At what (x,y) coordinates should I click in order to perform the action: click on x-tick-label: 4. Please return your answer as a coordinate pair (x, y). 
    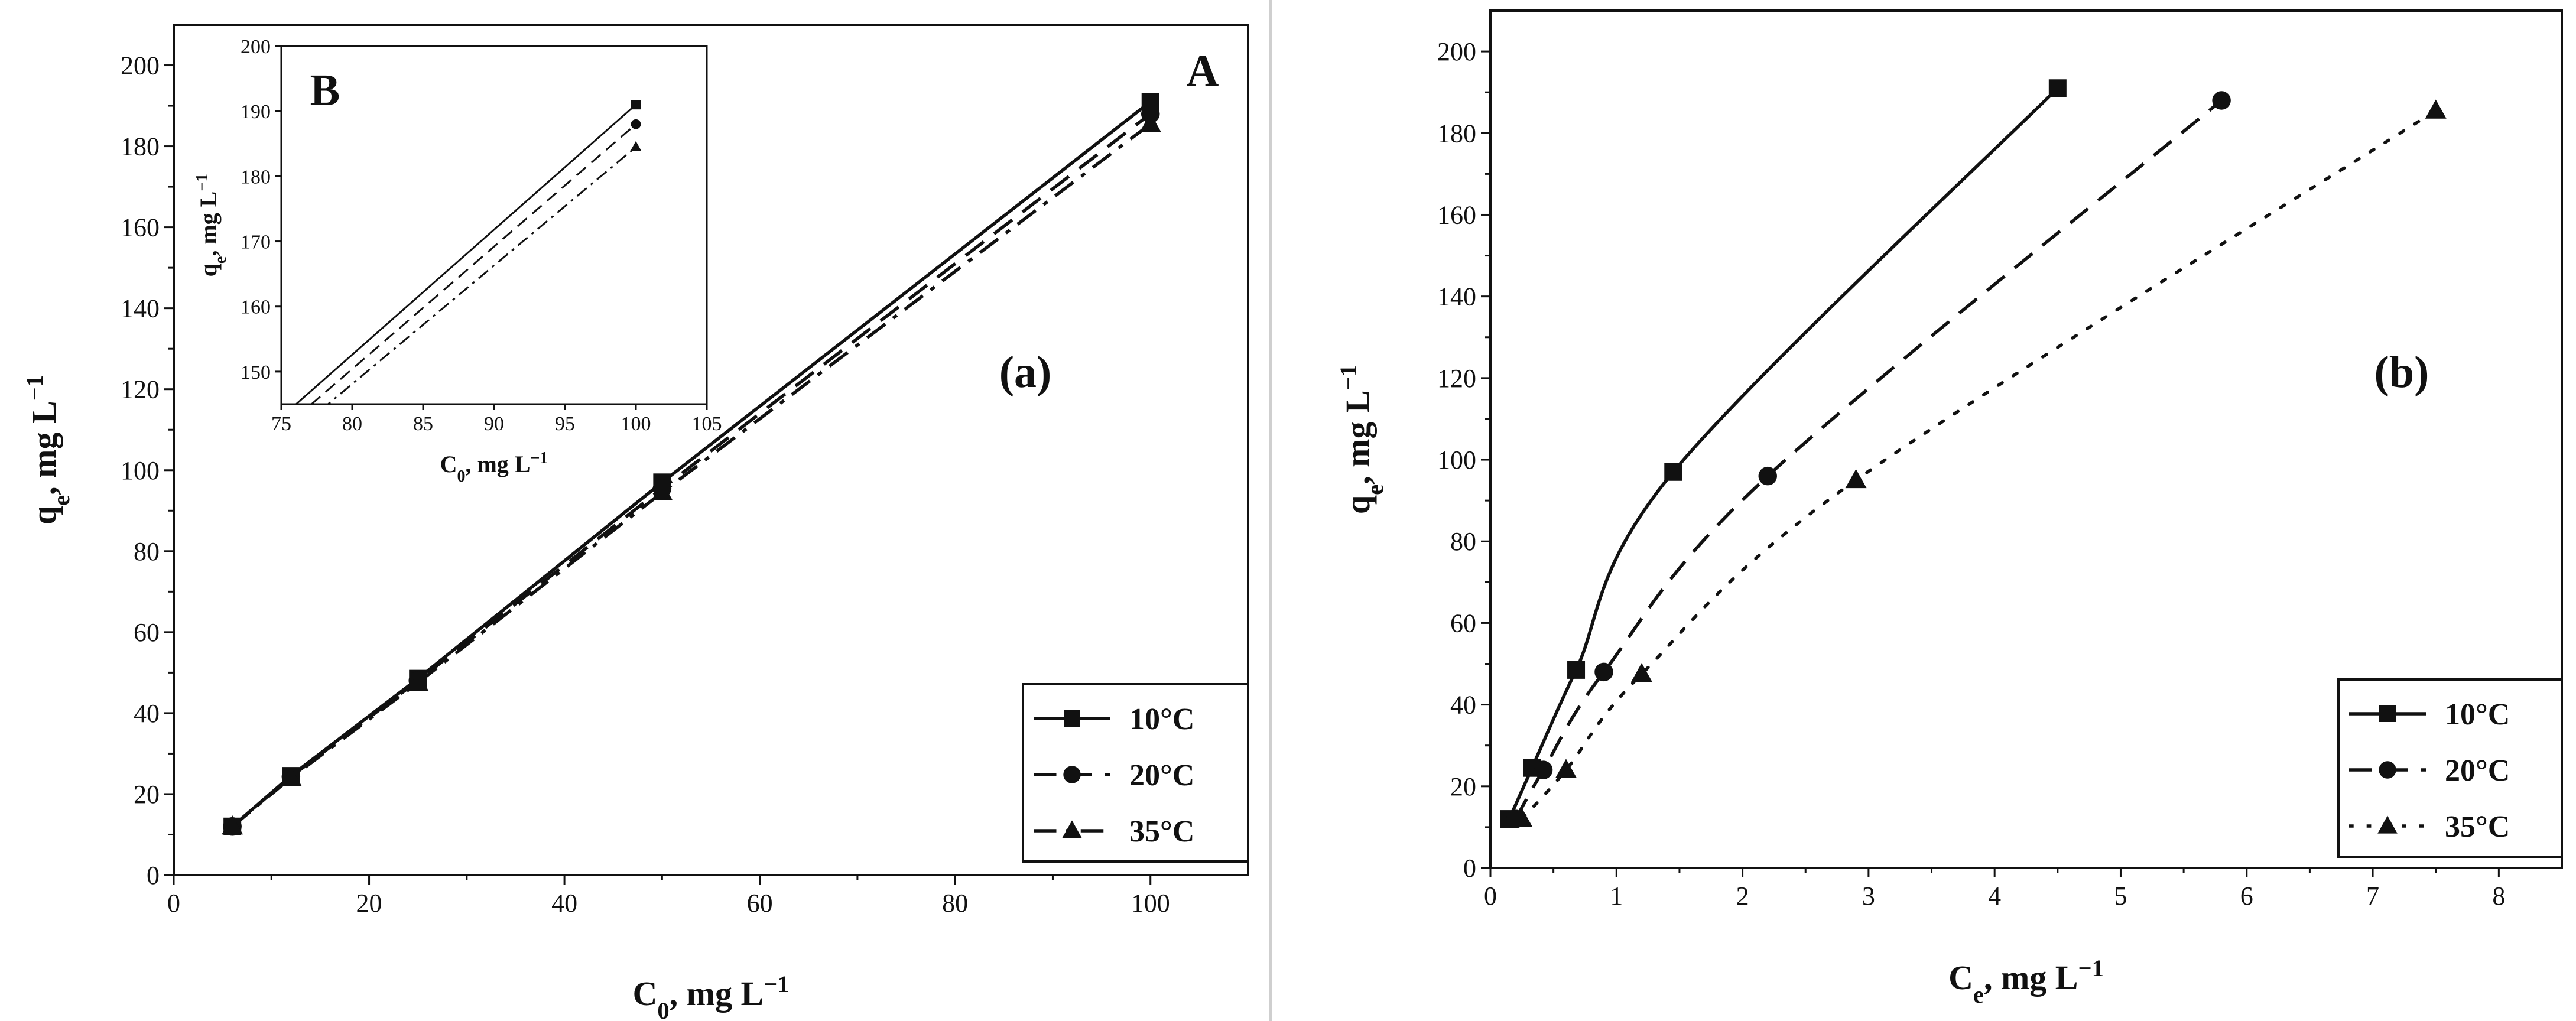
    Looking at the image, I should click on (1994, 897).